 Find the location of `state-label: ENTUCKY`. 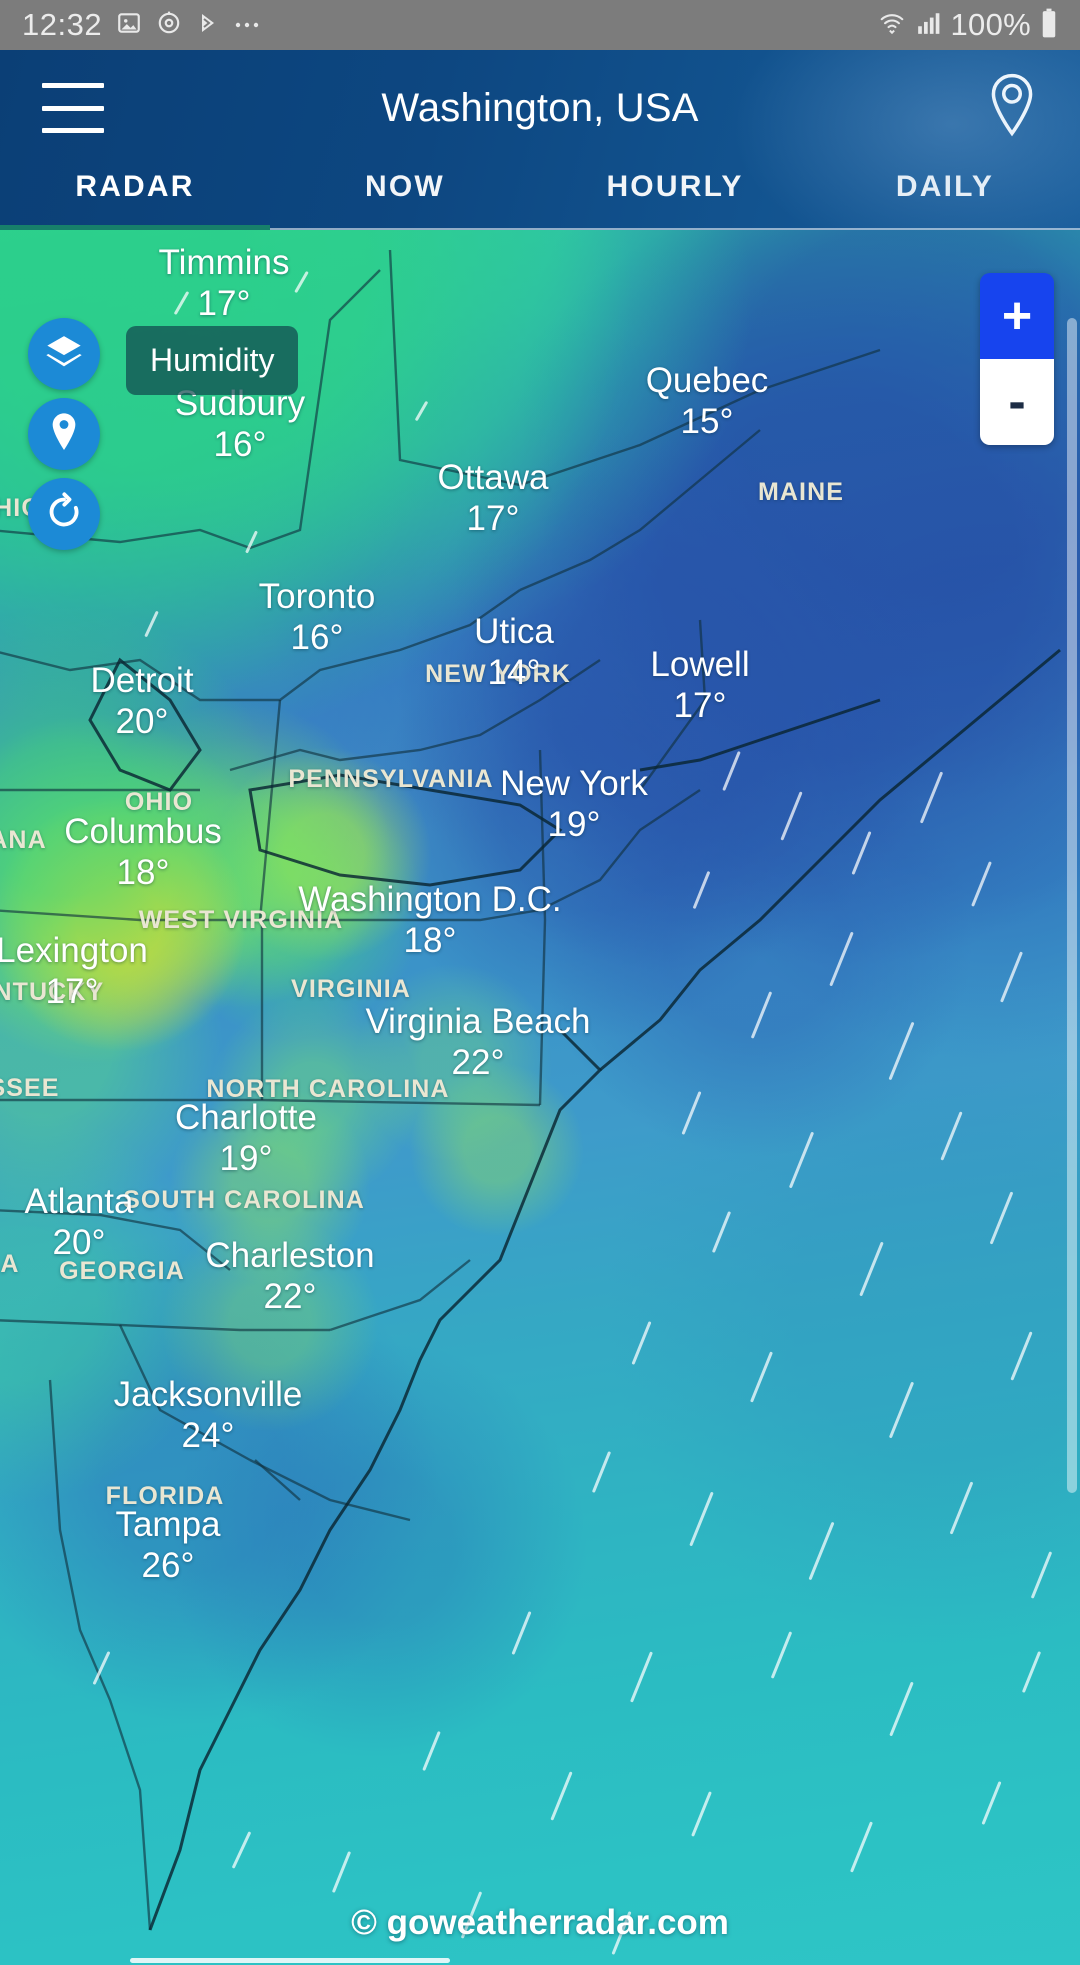

state-label: ENTUCKY is located at coordinates (52, 992).